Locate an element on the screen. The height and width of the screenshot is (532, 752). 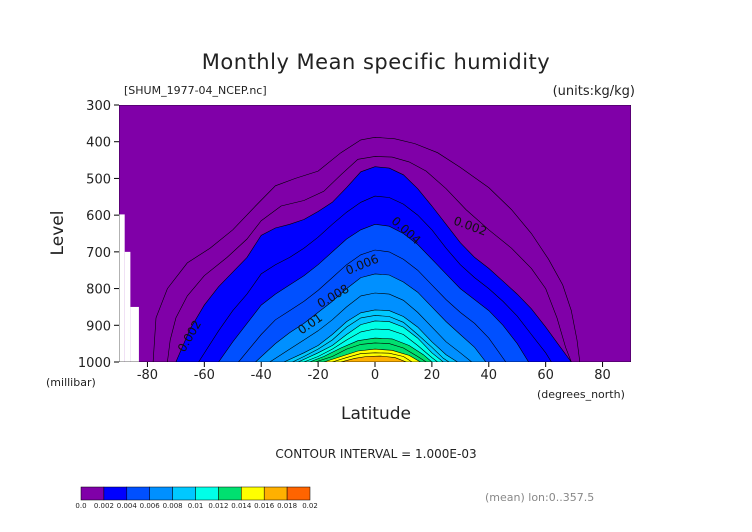
x-axis-ticks: -80 -60 -40 -20 0 20 40 60 80 is located at coordinates (374, 372).